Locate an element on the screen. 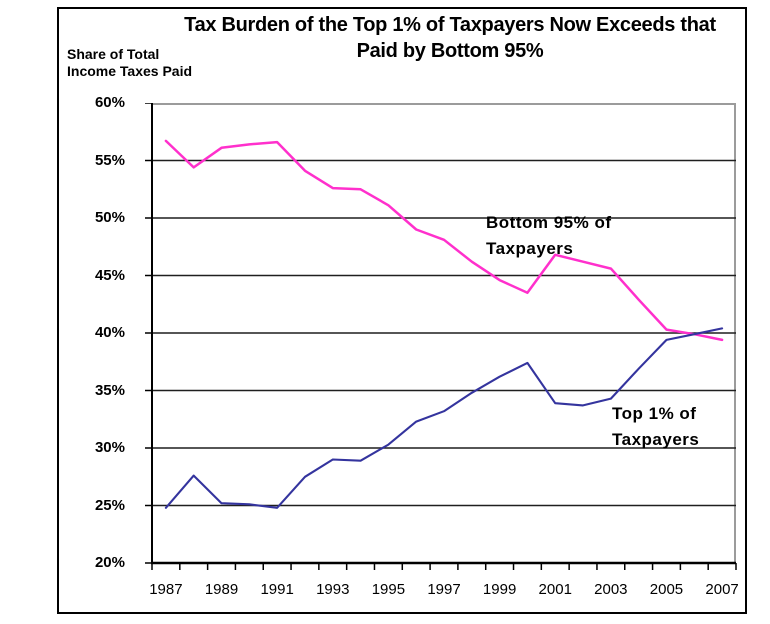 This screenshot has height=624, width=770. y-tick-label: 40% is located at coordinates (109, 332).